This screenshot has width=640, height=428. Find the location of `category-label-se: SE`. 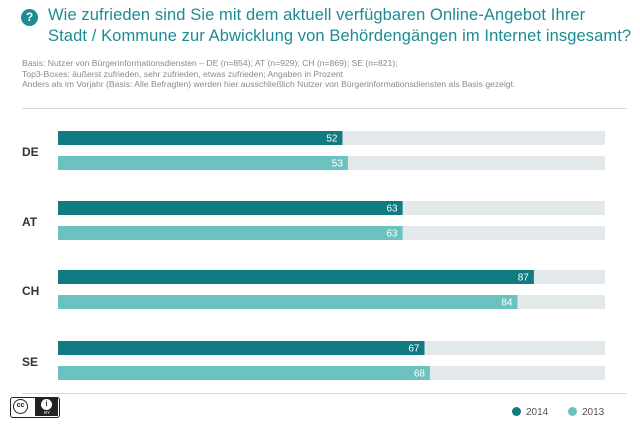

category-label-se: SE is located at coordinates (30, 362).